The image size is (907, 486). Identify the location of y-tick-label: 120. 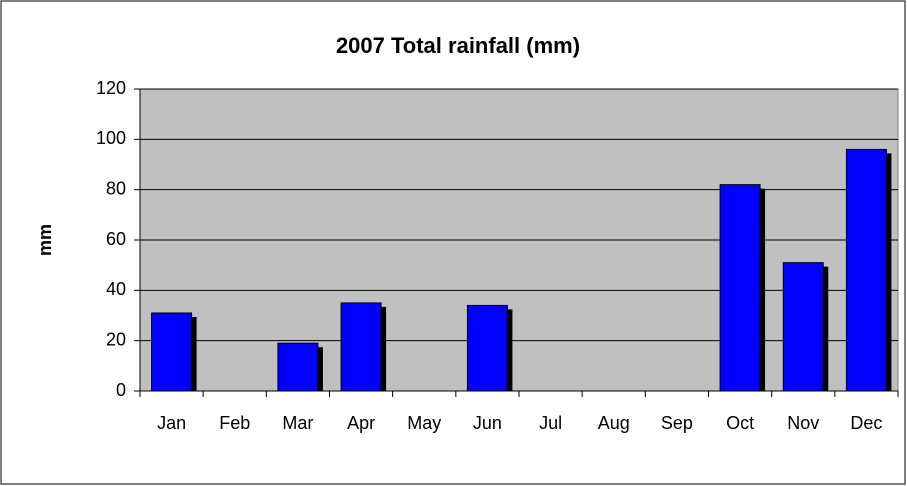
(111, 88).